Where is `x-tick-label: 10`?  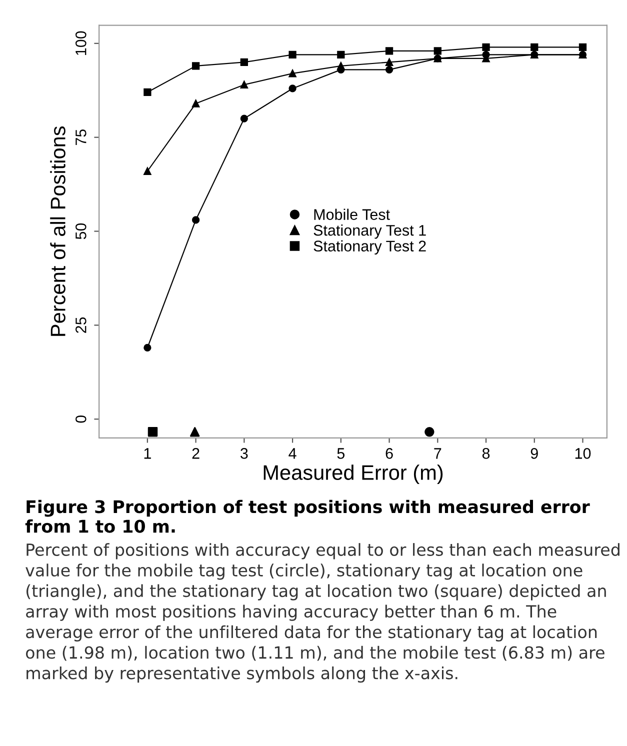
x-tick-label: 10 is located at coordinates (583, 453).